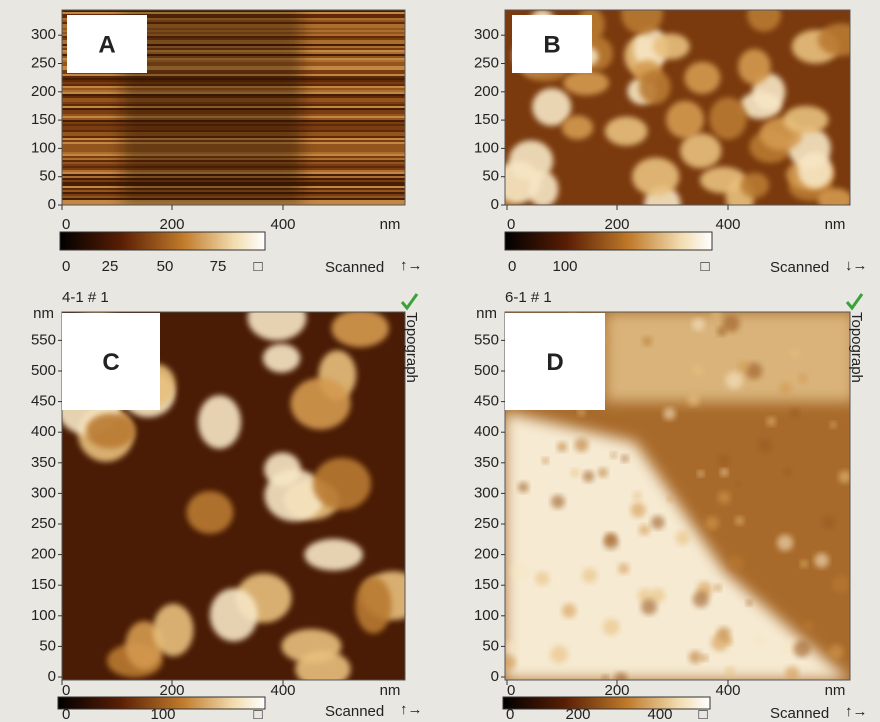 The image size is (880, 722). What do you see at coordinates (110, 362) in the screenshot?
I see `panel-label: C` at bounding box center [110, 362].